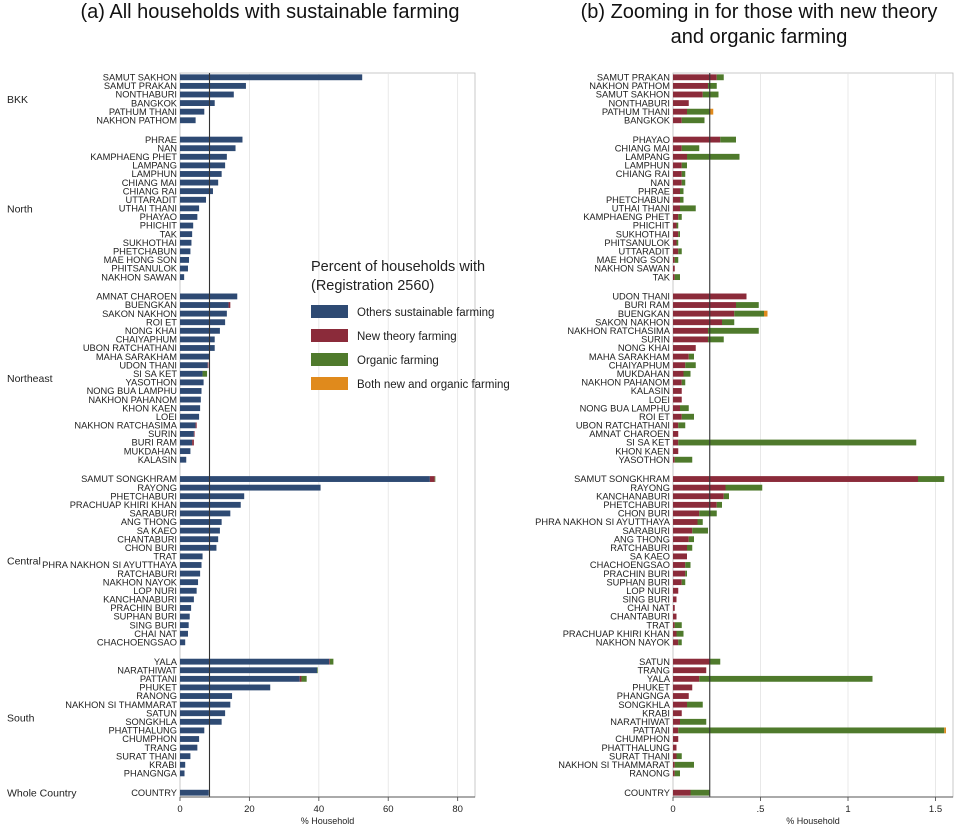 The image size is (960, 834). Describe the element at coordinates (678, 373) in the screenshot. I see `panel-b-bar-mukdahan-new_theory` at that location.